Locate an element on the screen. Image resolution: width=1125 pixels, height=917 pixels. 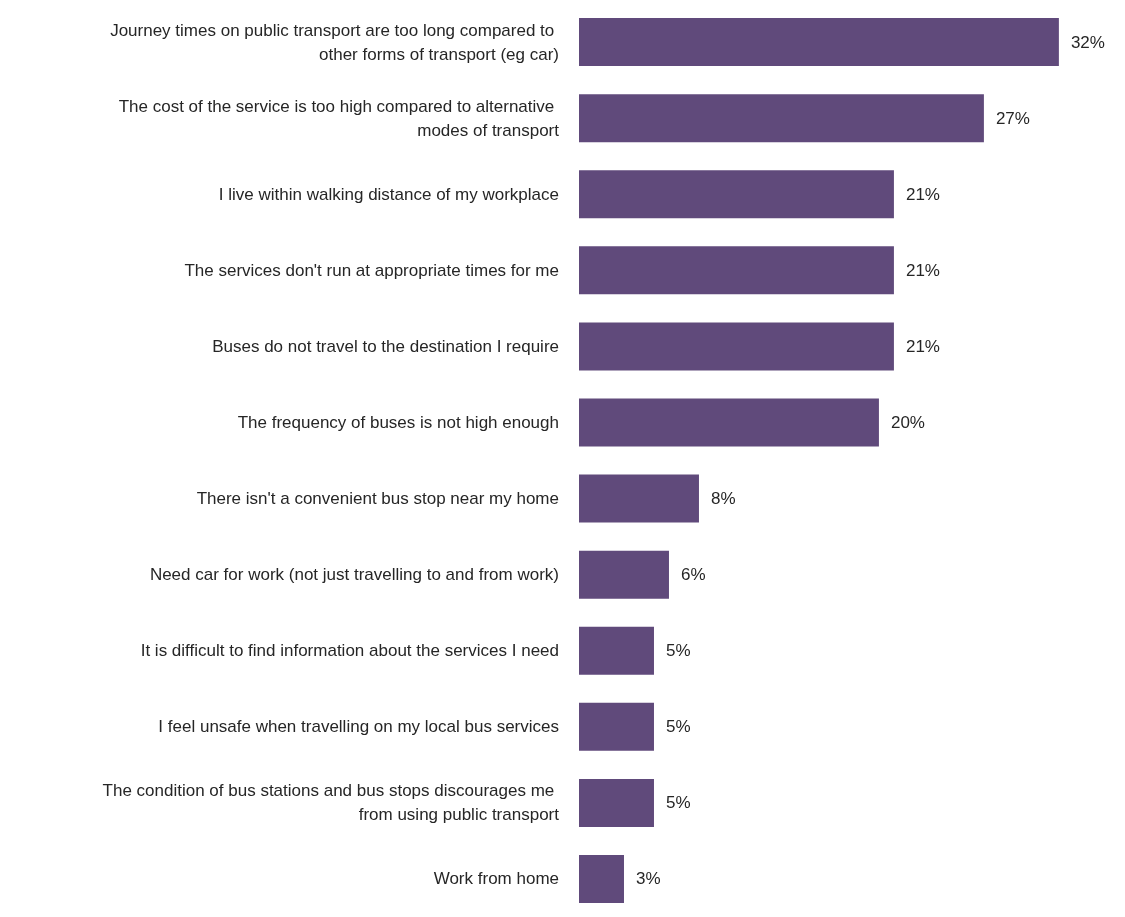
y-tick-label: Need car for work (not just travelling to and from work) is located at coordinates (354, 575).